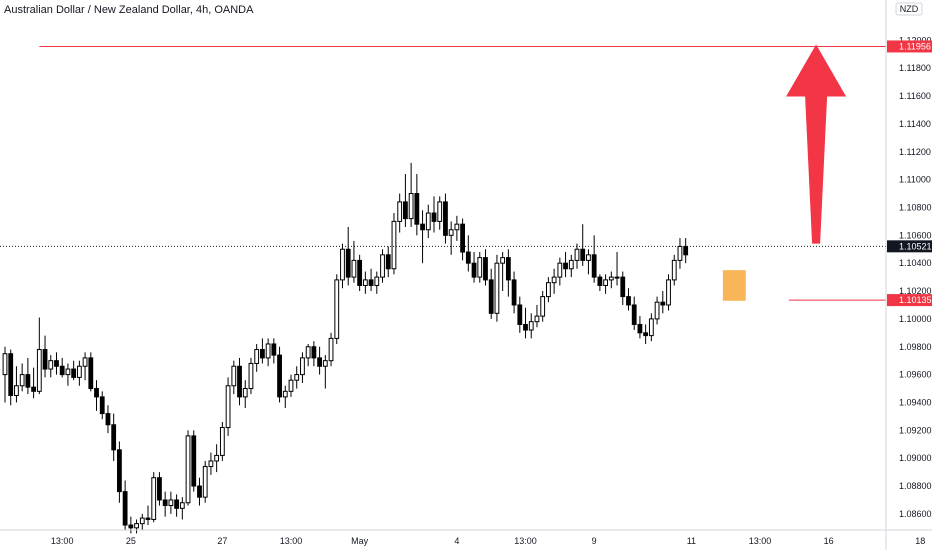  Describe the element at coordinates (222, 541) in the screenshot. I see `x-tick-label: 27` at that location.